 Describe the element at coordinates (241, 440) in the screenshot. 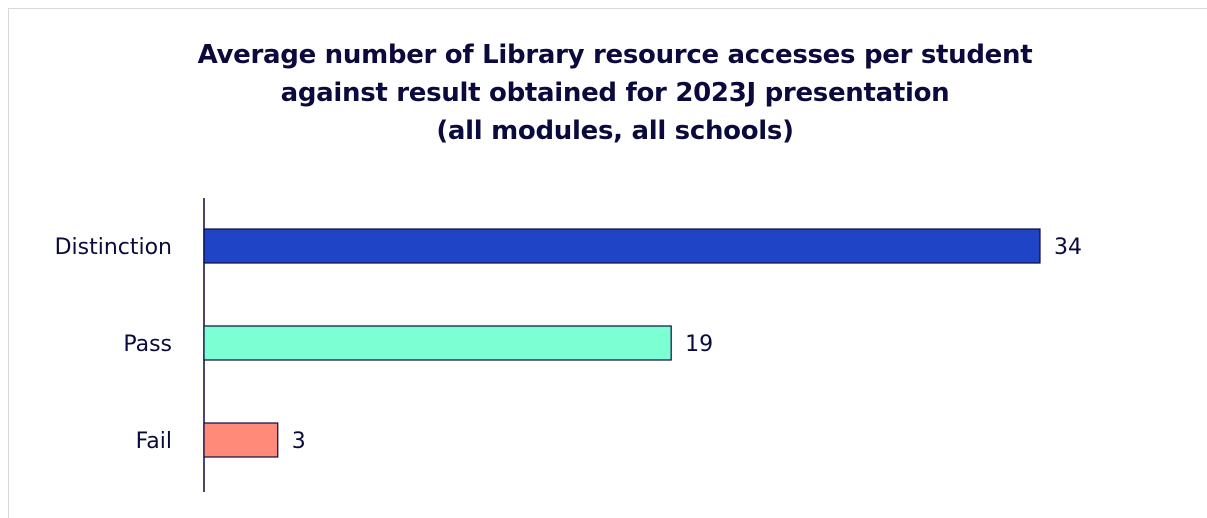

I see `bar-fail` at that location.